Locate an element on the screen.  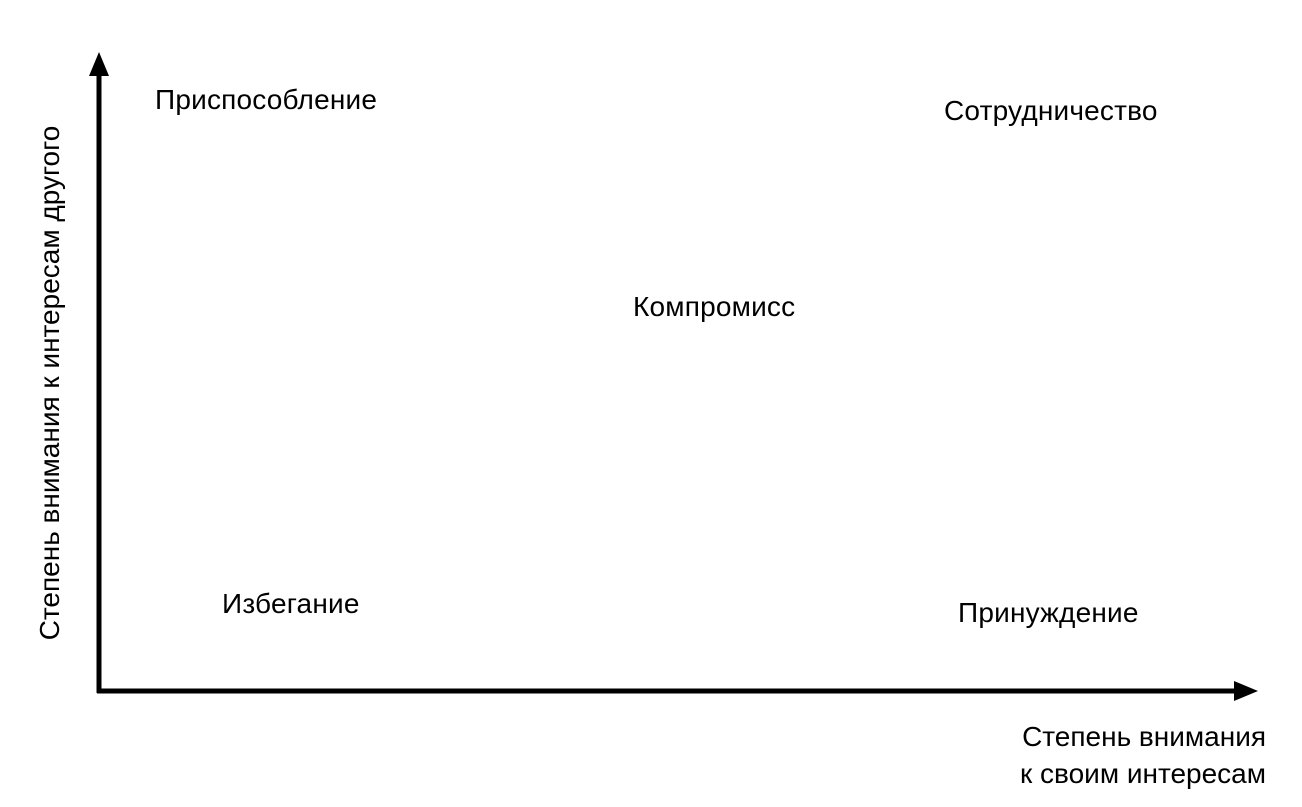
y-axis-arrowhead is located at coordinates (99, 64).